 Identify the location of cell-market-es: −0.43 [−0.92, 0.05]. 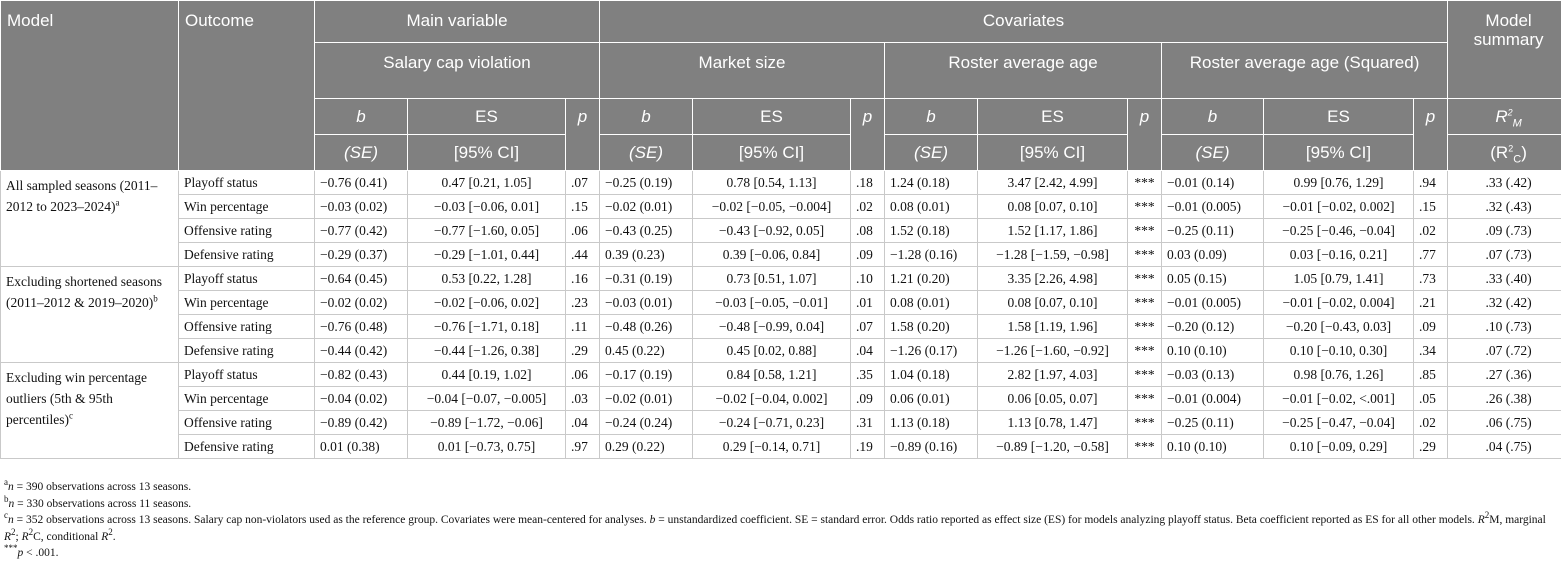
(772, 230).